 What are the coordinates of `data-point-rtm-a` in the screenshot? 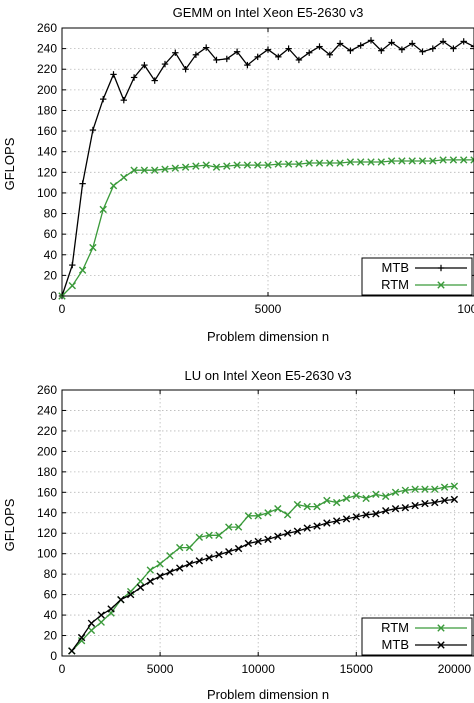 It's located at (472, 158).